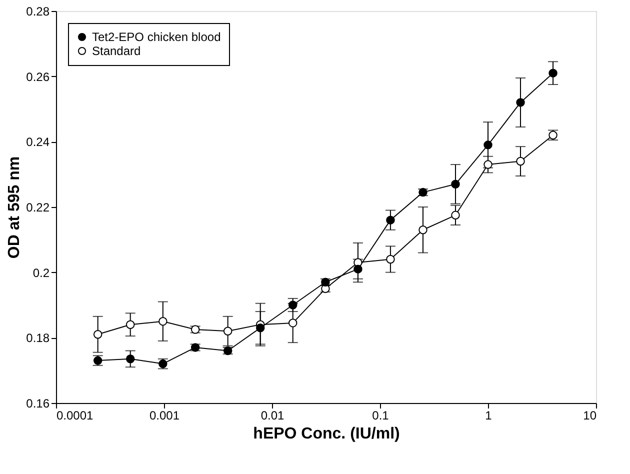 The height and width of the screenshot is (474, 630). I want to click on x-tick-label: 0.0001, so click(75, 415).